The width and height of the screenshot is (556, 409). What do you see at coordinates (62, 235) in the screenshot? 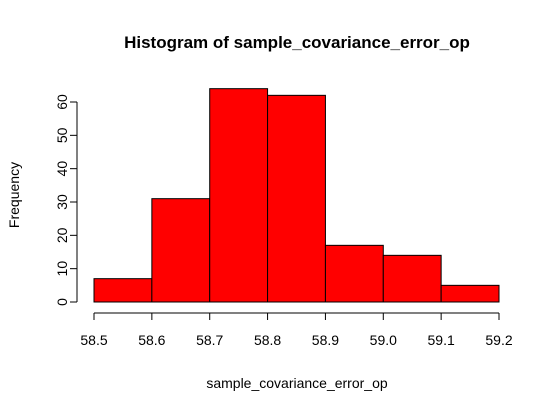
I see `y-tick-label-2: 20` at bounding box center [62, 235].